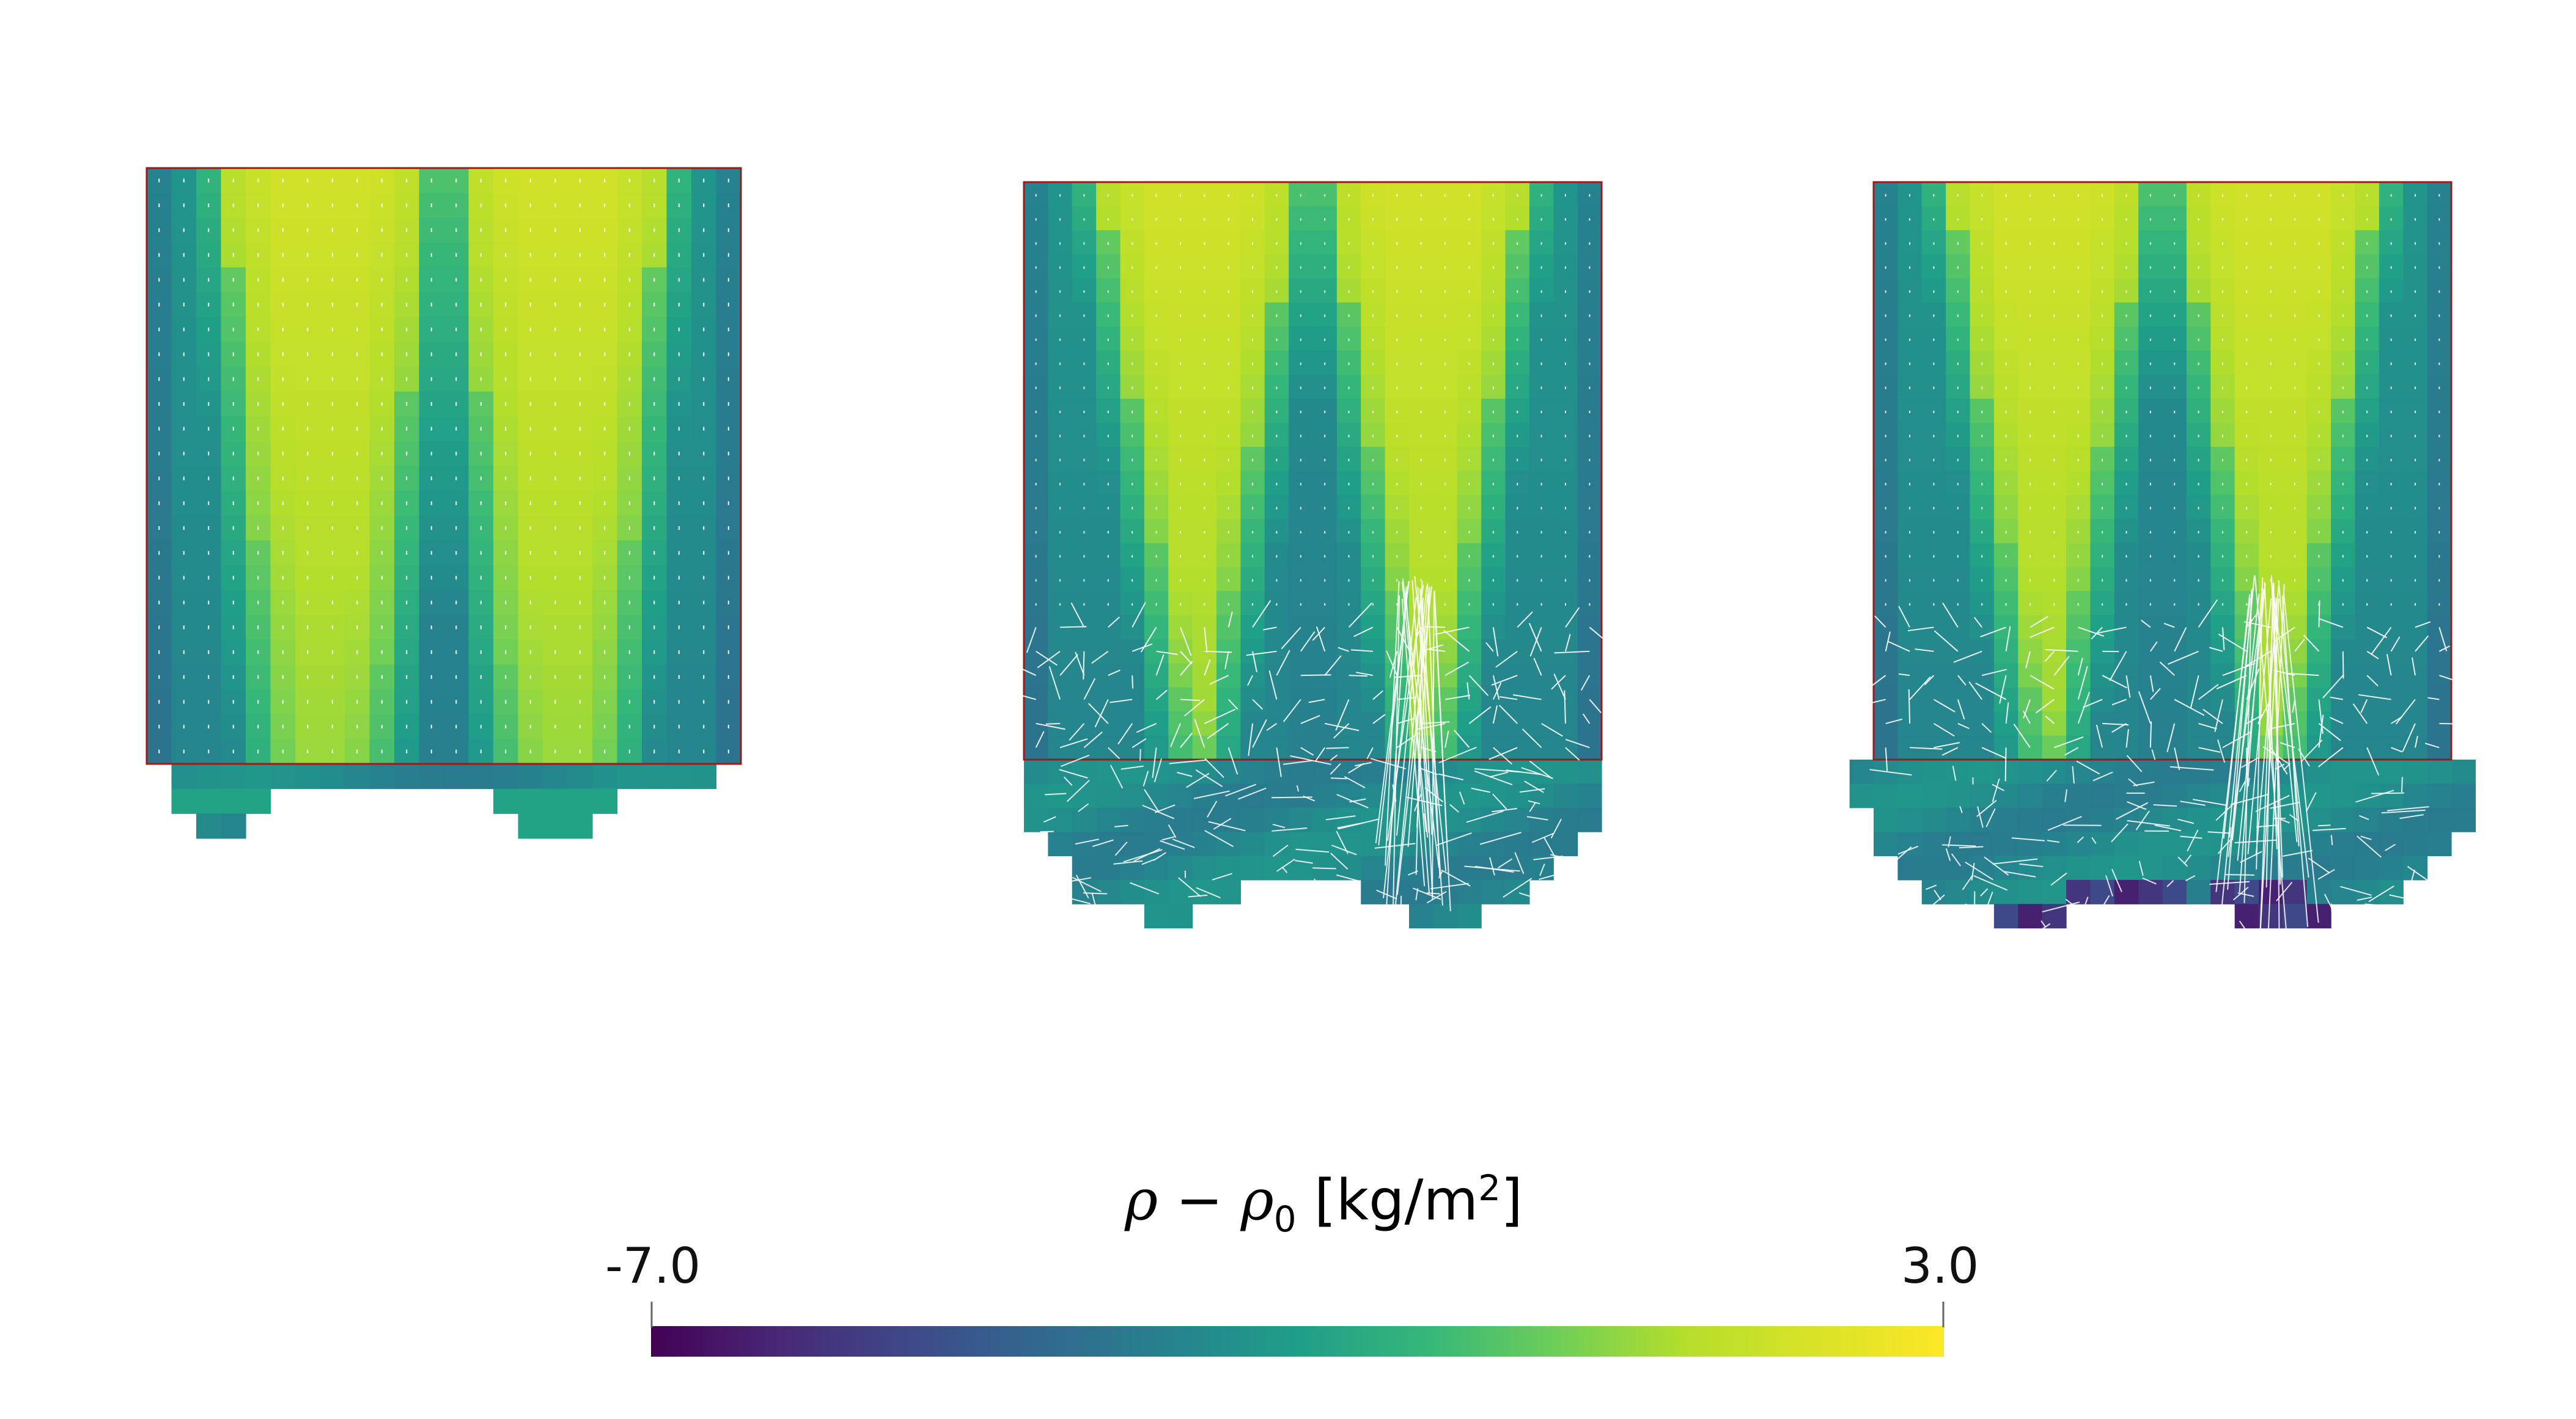  Describe the element at coordinates (1298, 1342) in the screenshot. I see `colorbar` at that location.